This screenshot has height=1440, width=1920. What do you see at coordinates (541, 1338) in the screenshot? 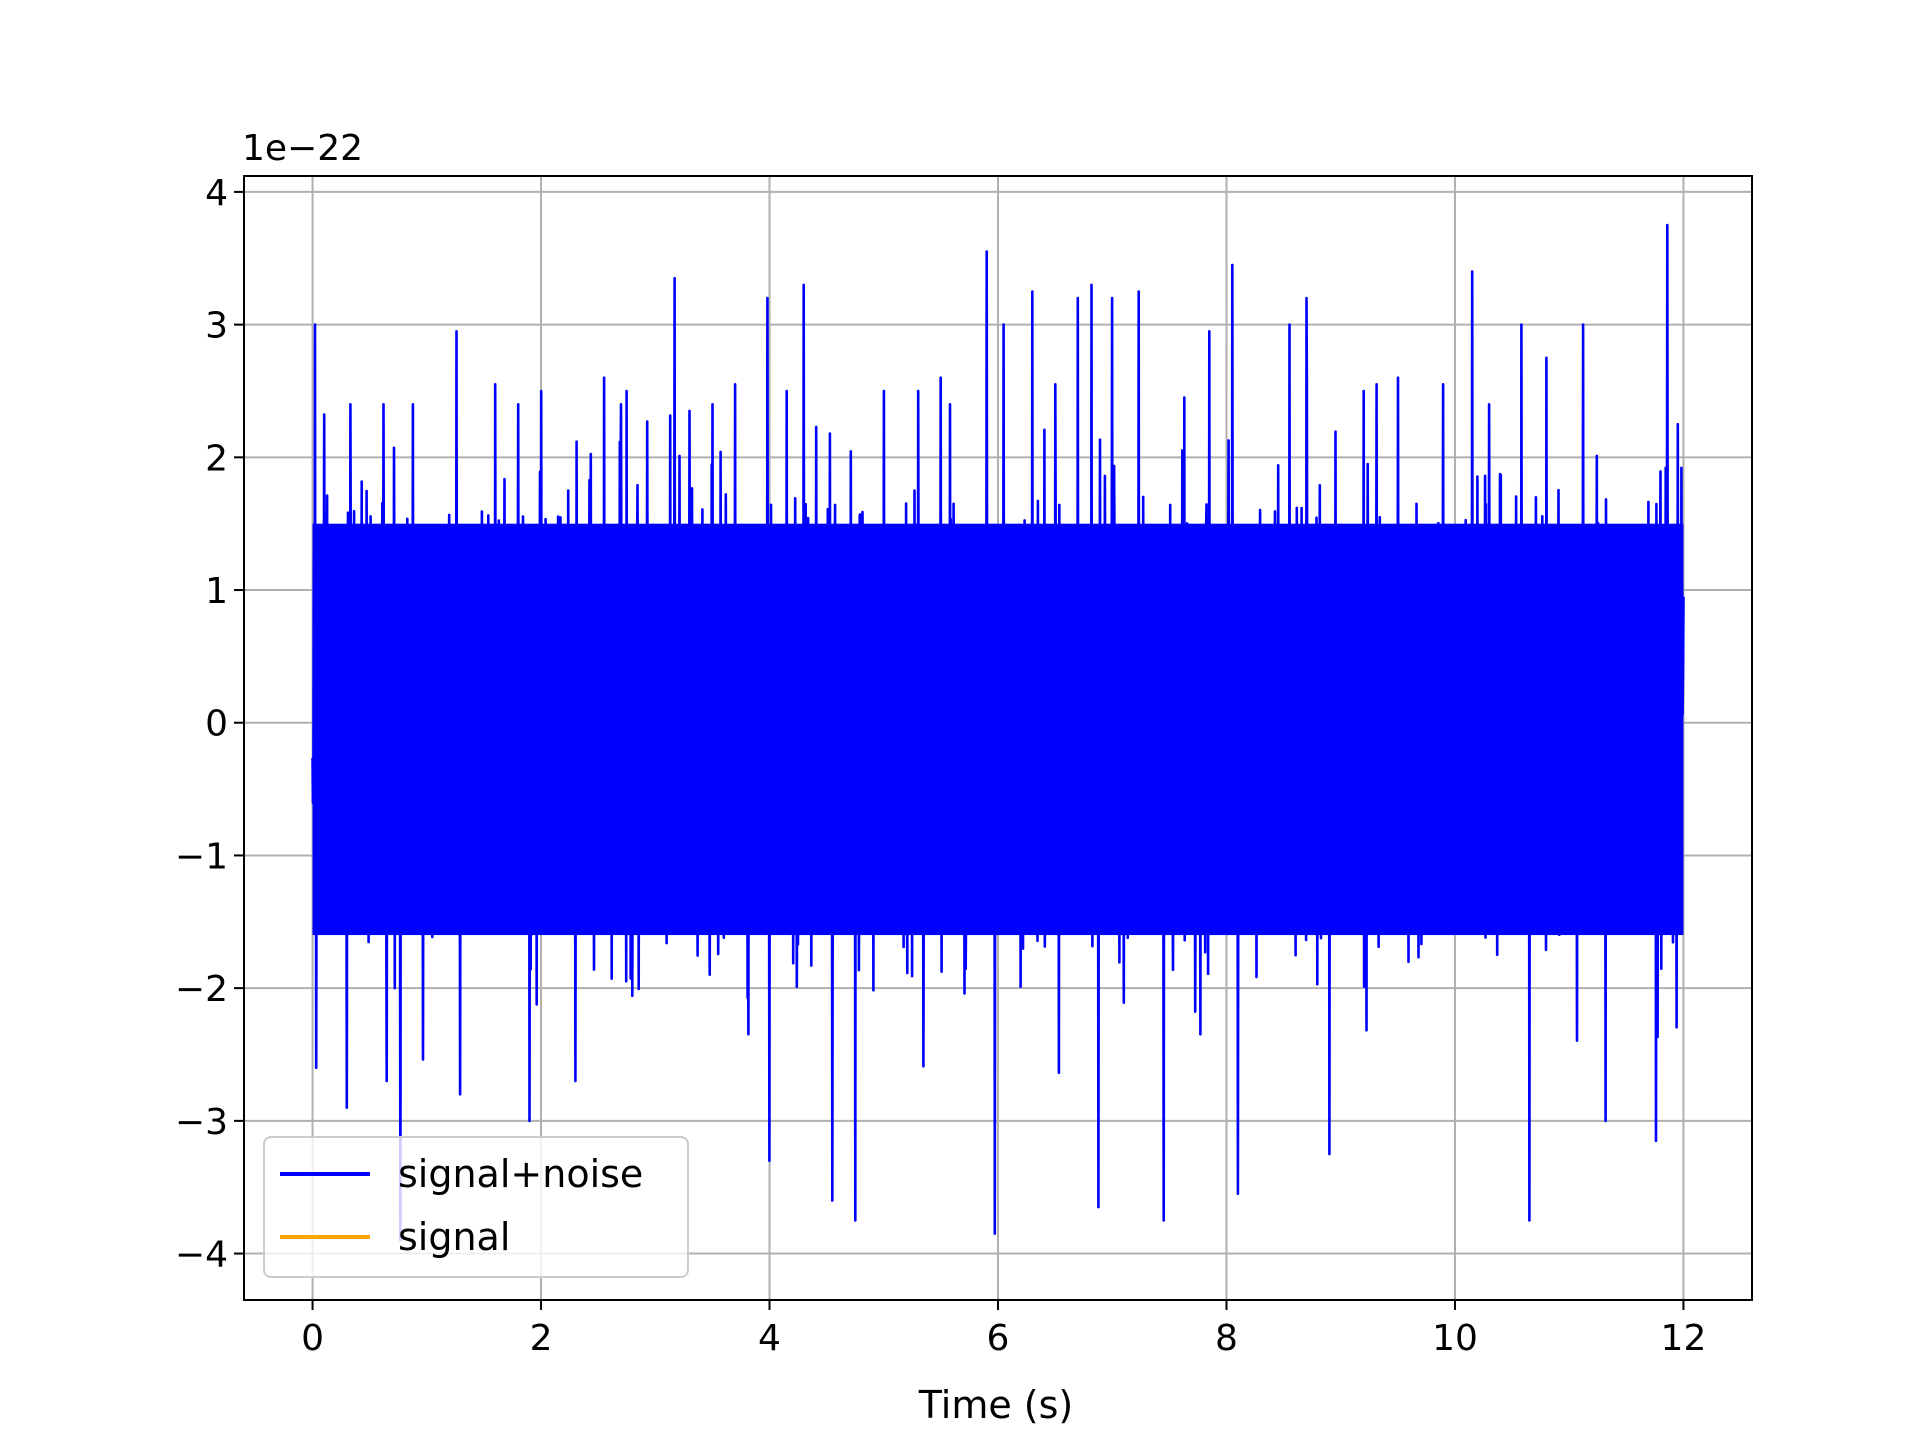
I see `x-tick-label: 2` at bounding box center [541, 1338].